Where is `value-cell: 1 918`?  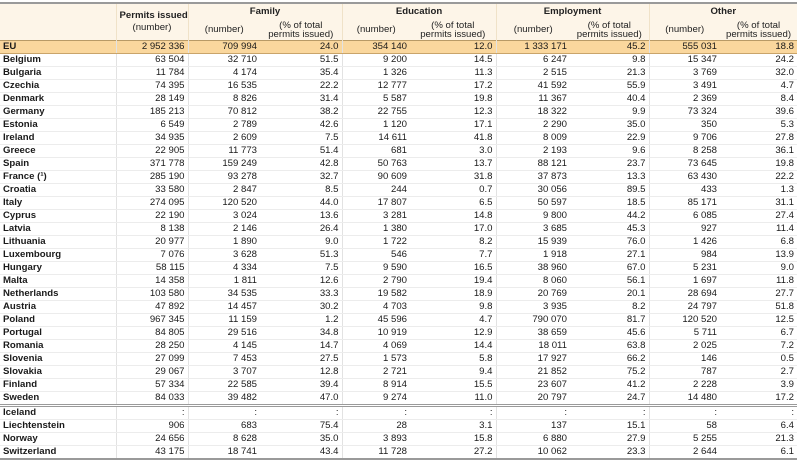 value-cell: 1 918 is located at coordinates (532, 255).